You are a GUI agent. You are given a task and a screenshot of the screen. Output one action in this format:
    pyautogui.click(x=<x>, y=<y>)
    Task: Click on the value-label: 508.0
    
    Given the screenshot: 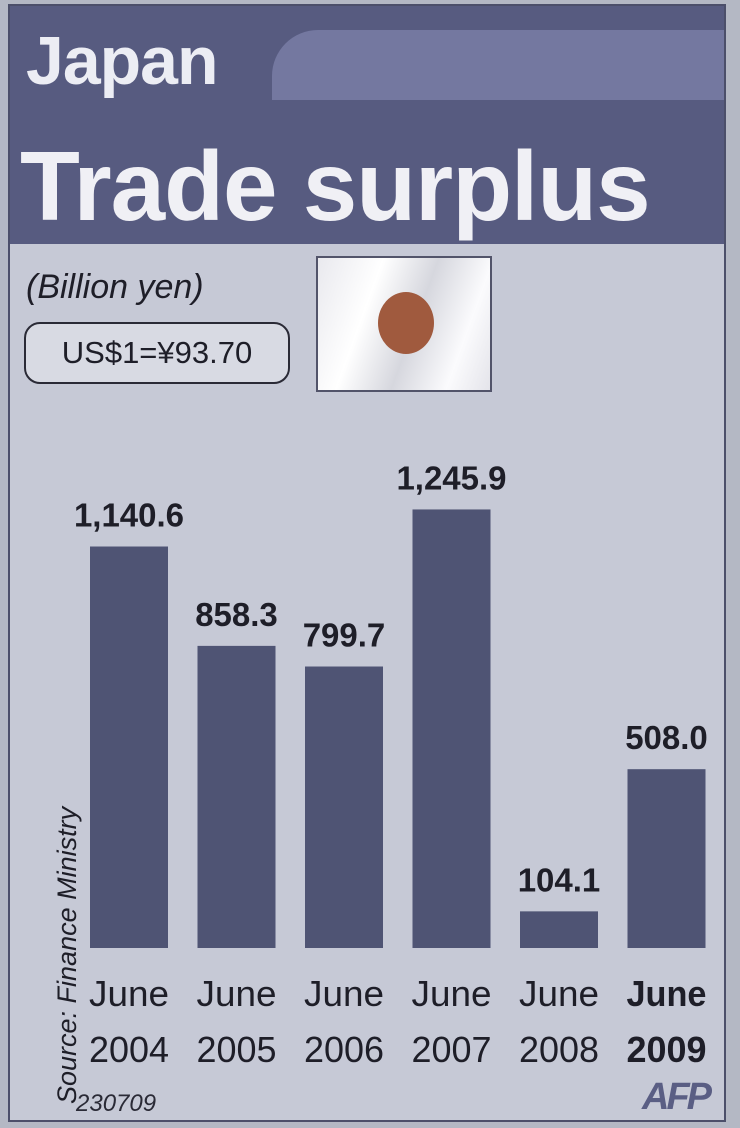 What is the action you would take?
    pyautogui.click(x=666, y=737)
    